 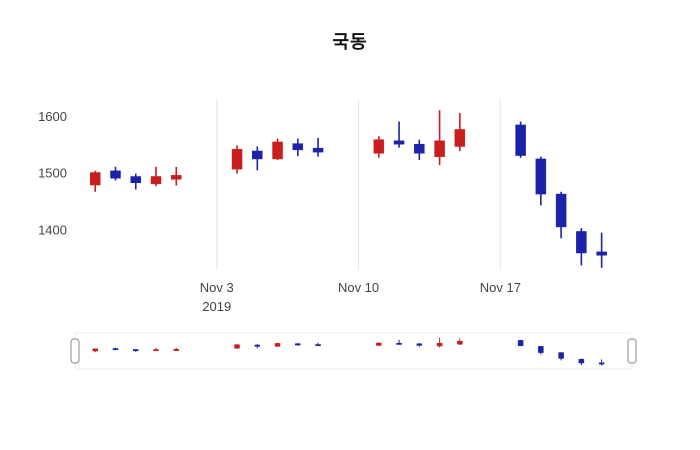 What do you see at coordinates (500, 287) in the screenshot?
I see `x-tick-label: Nov 17` at bounding box center [500, 287].